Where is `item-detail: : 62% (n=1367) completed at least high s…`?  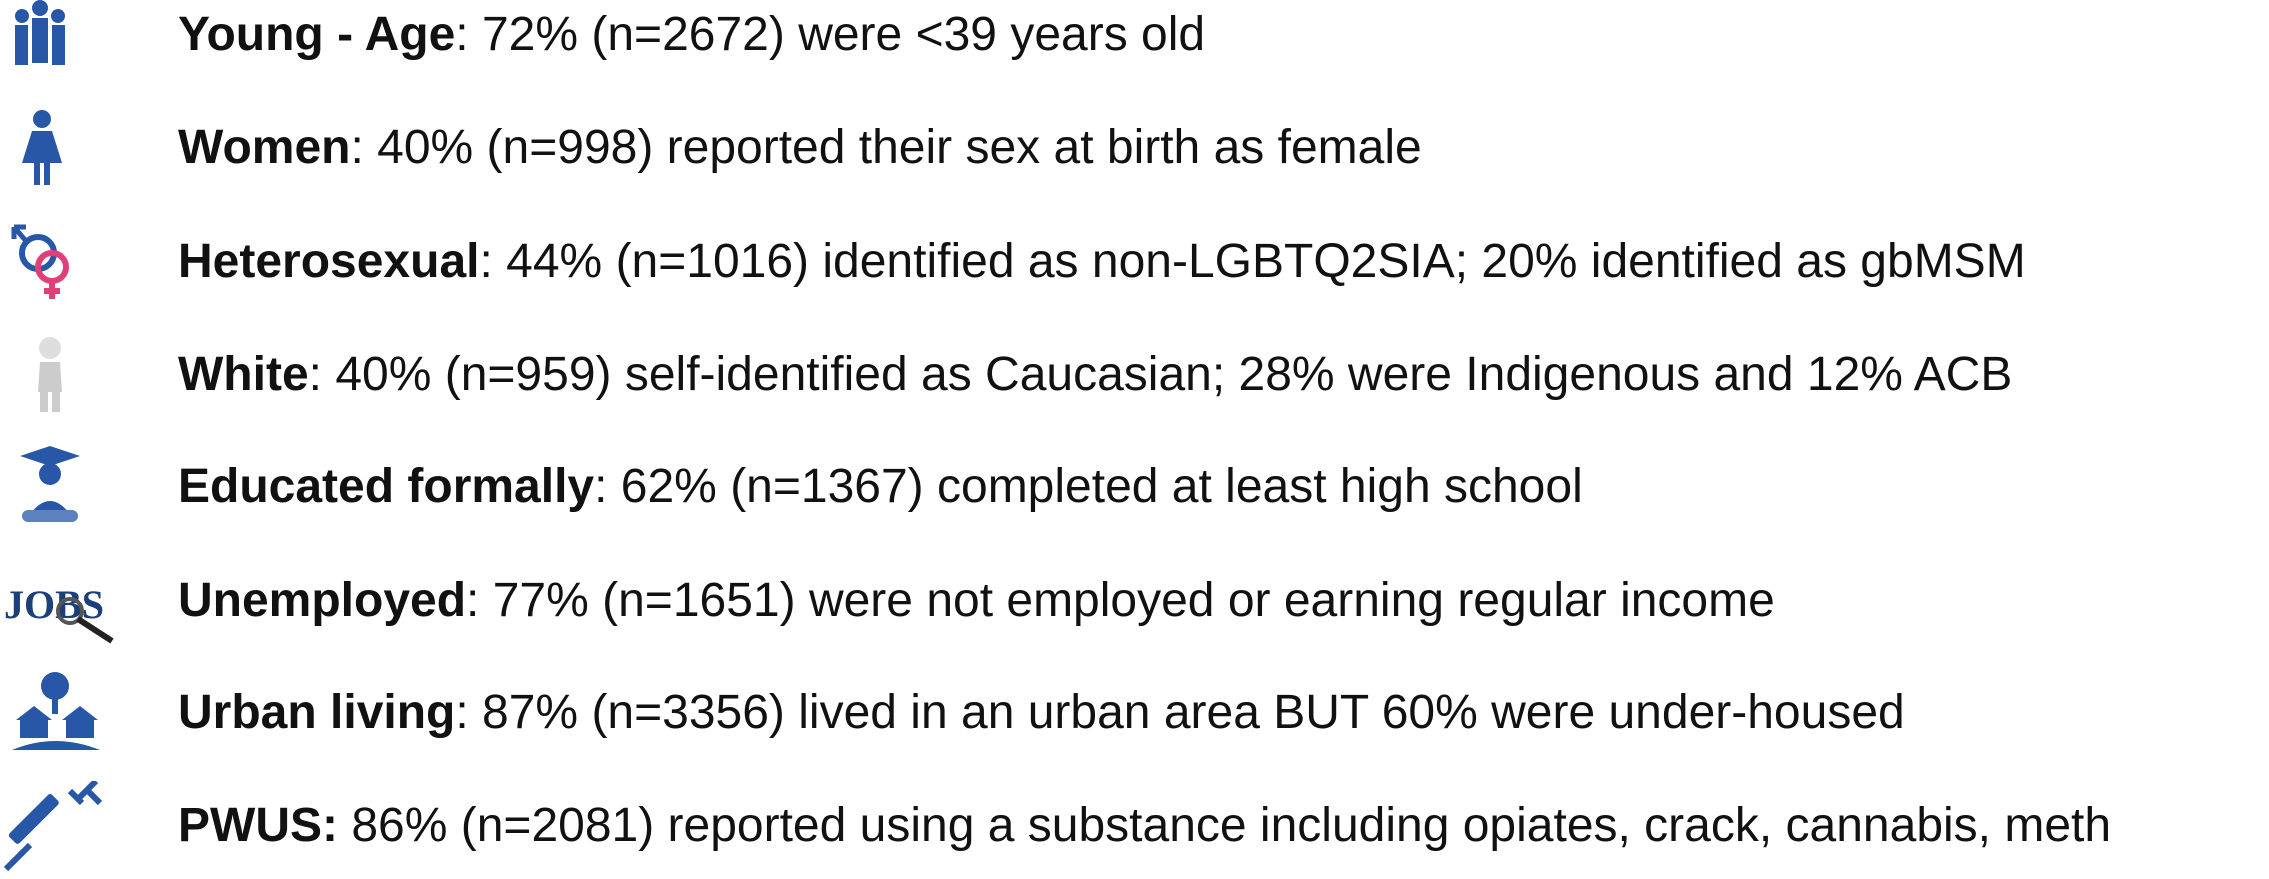
item-detail: : 62% (n=1367) completed at least high s… is located at coordinates (1088, 486).